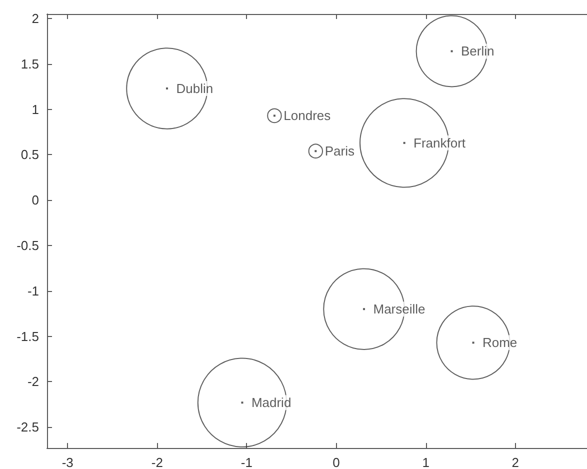 The image size is (587, 469). What do you see at coordinates (426, 462) in the screenshot?
I see `x-tick-label: 1` at bounding box center [426, 462].